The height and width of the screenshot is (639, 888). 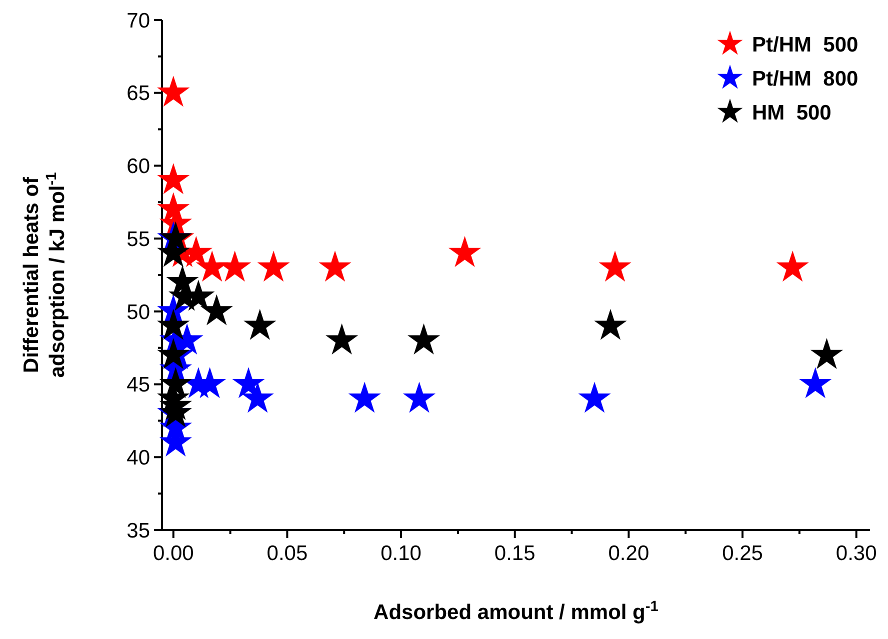 I want to click on y-tick-label: 35, so click(x=138, y=530).